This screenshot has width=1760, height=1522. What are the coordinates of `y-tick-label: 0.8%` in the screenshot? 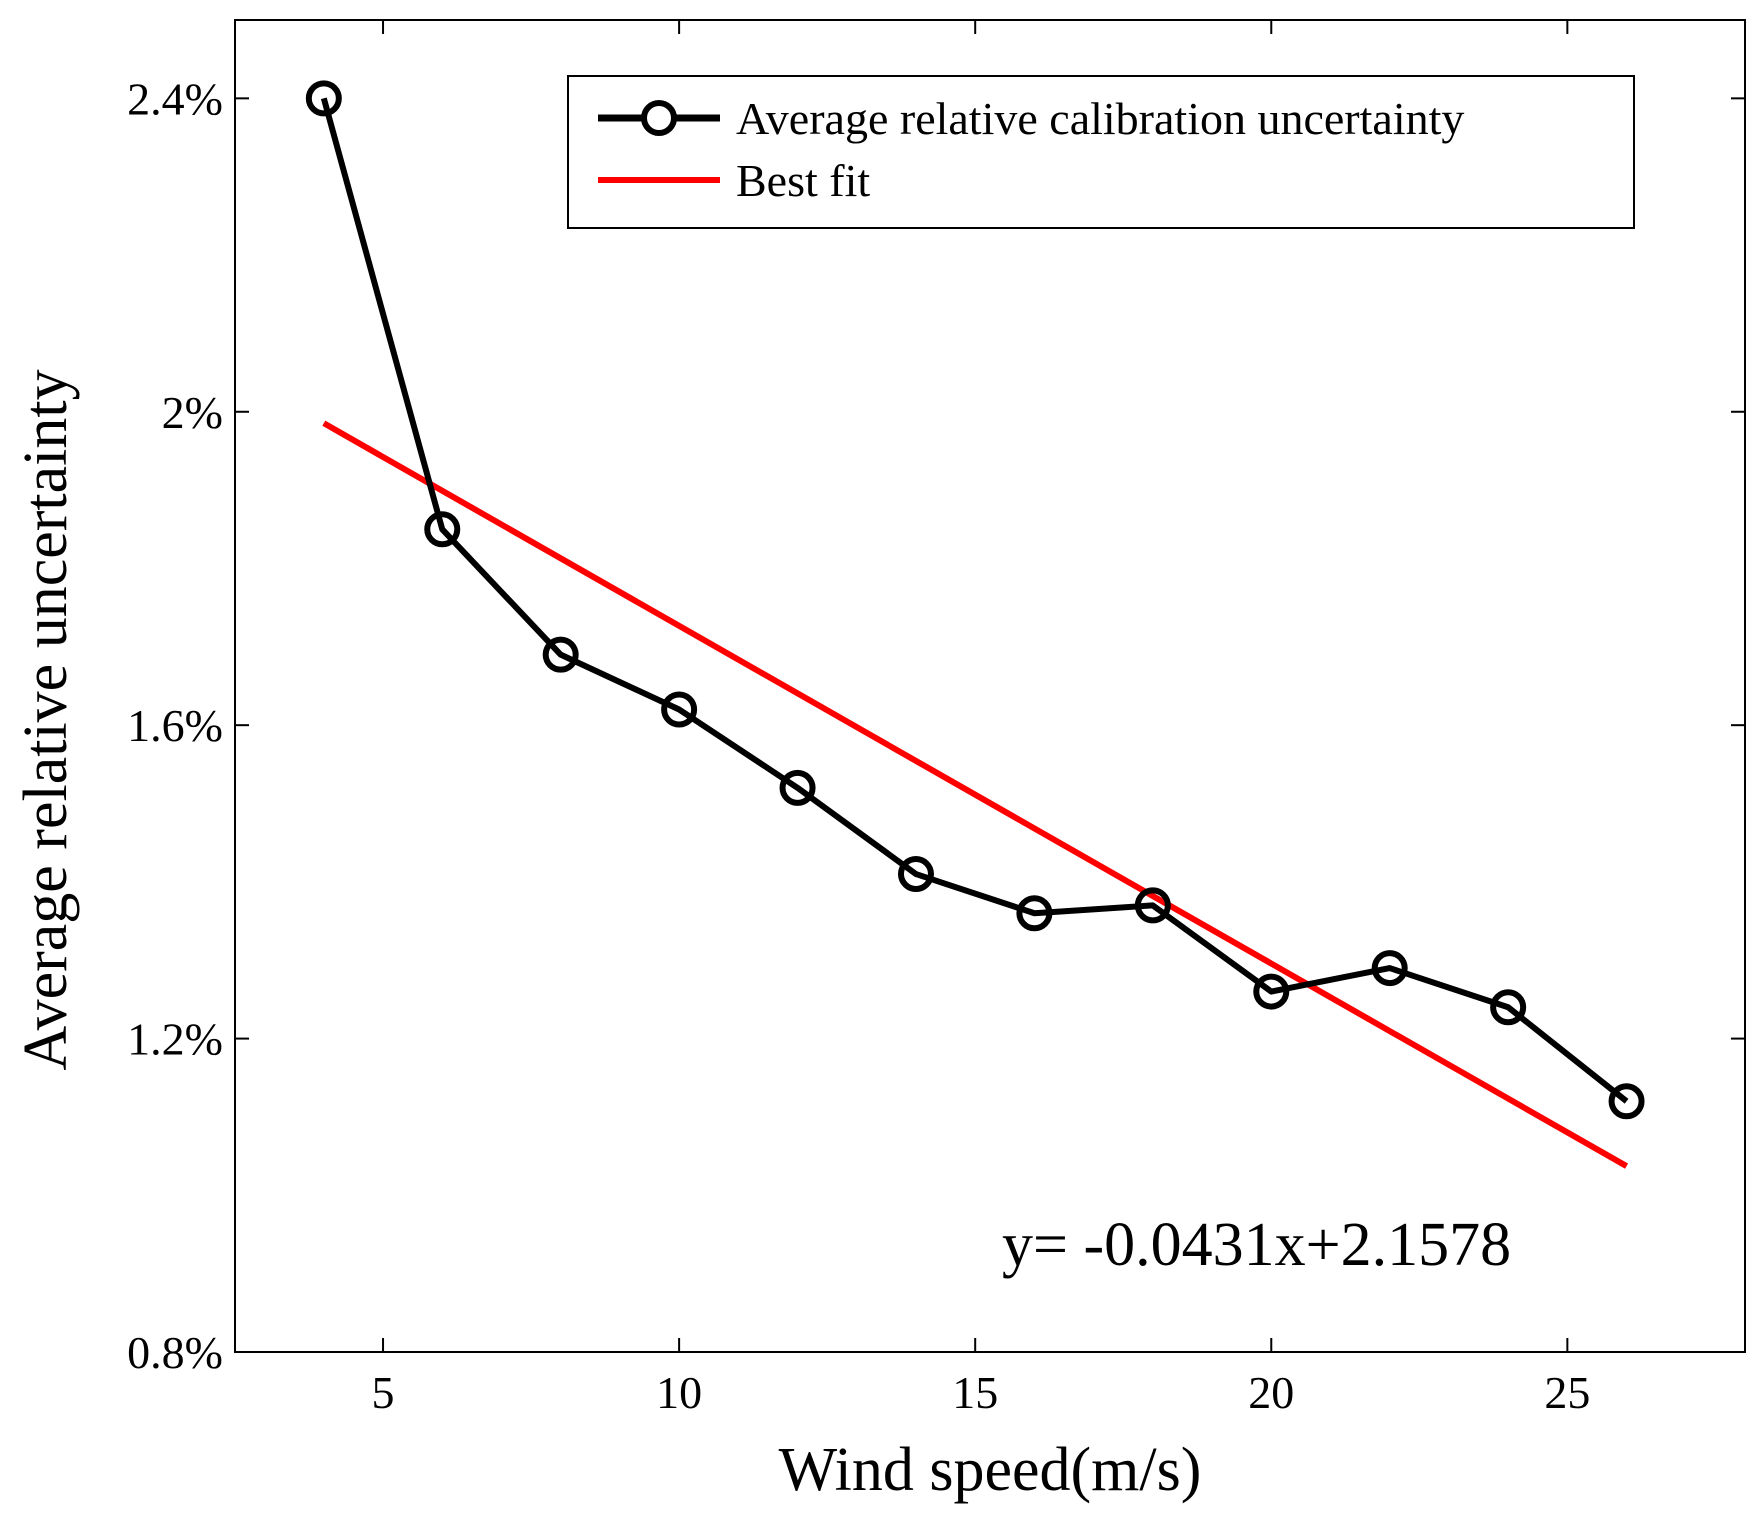 It's located at (175, 1352).